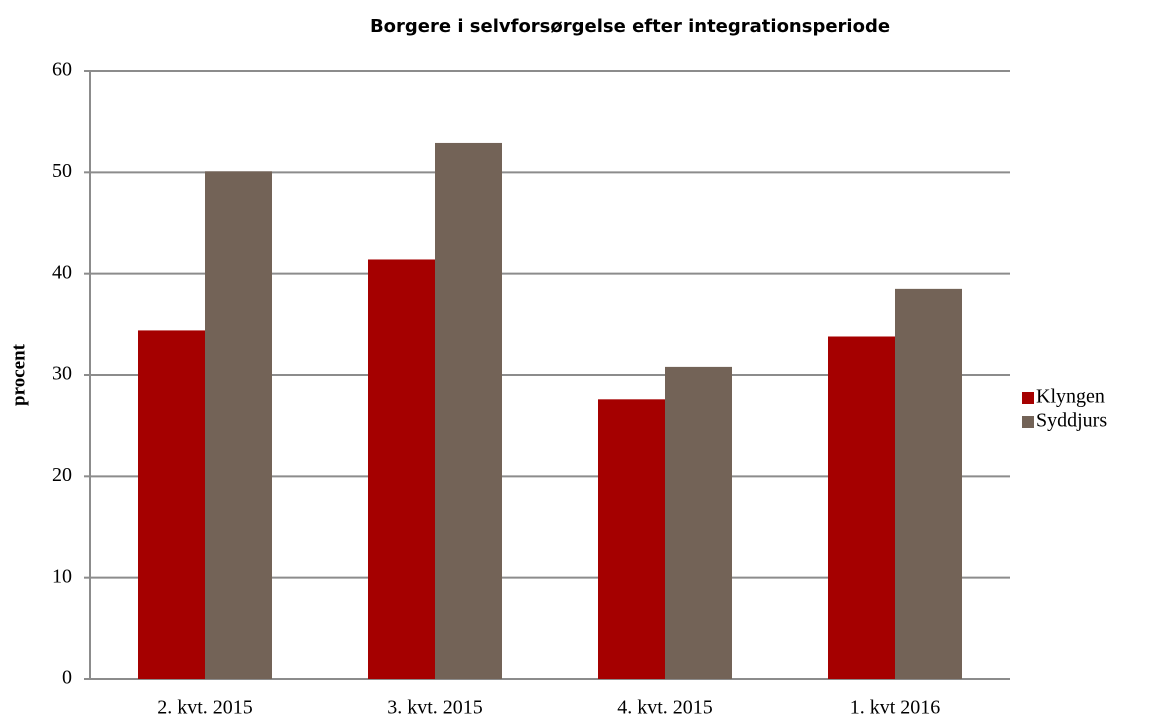 This screenshot has height=723, width=1174. What do you see at coordinates (1070, 397) in the screenshot?
I see `legend-label: Klyngen` at bounding box center [1070, 397].